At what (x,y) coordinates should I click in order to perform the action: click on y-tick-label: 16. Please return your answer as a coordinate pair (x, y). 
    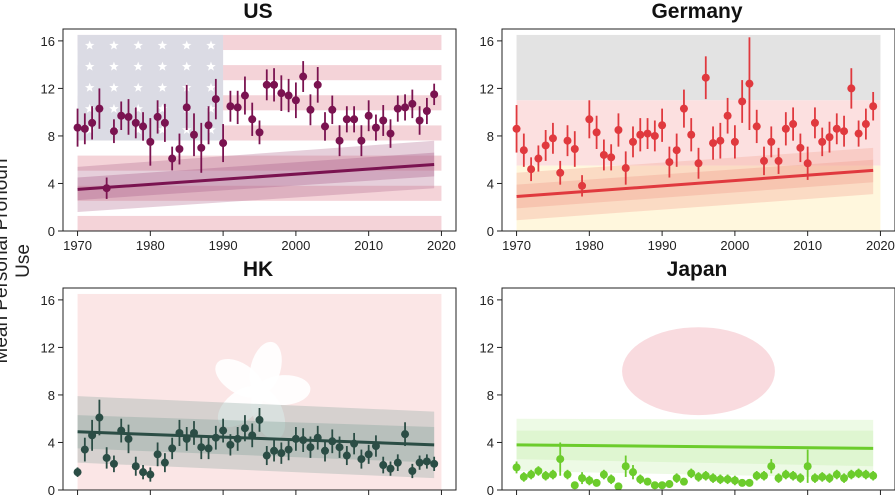
    Looking at the image, I should click on (48, 300).